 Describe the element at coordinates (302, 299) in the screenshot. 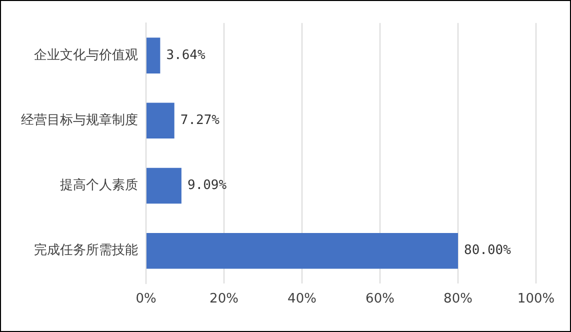

I see `x-tick-label: 40%` at that location.